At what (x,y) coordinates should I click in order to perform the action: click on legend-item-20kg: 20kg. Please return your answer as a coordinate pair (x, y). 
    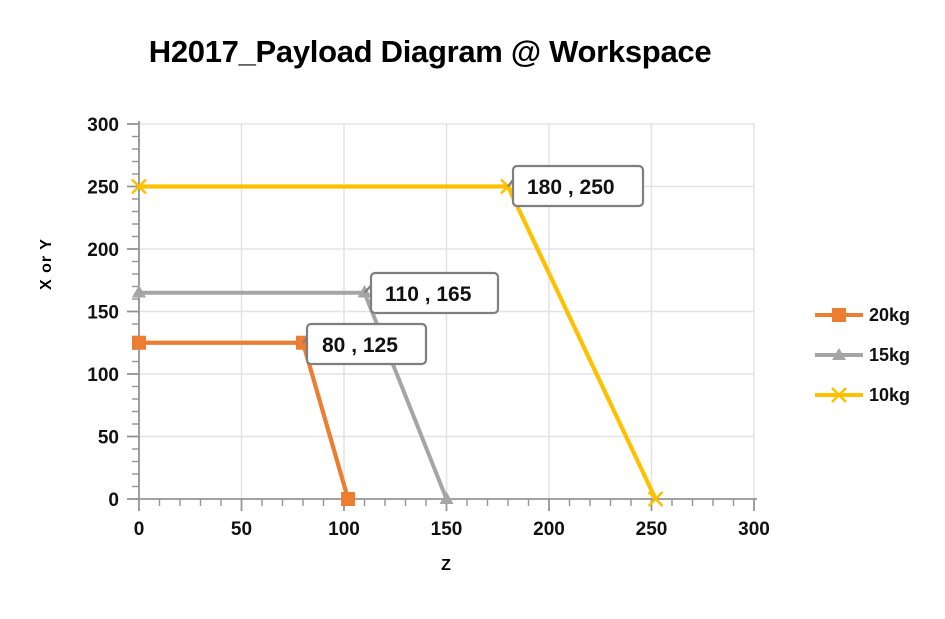
    Looking at the image, I should click on (877, 315).